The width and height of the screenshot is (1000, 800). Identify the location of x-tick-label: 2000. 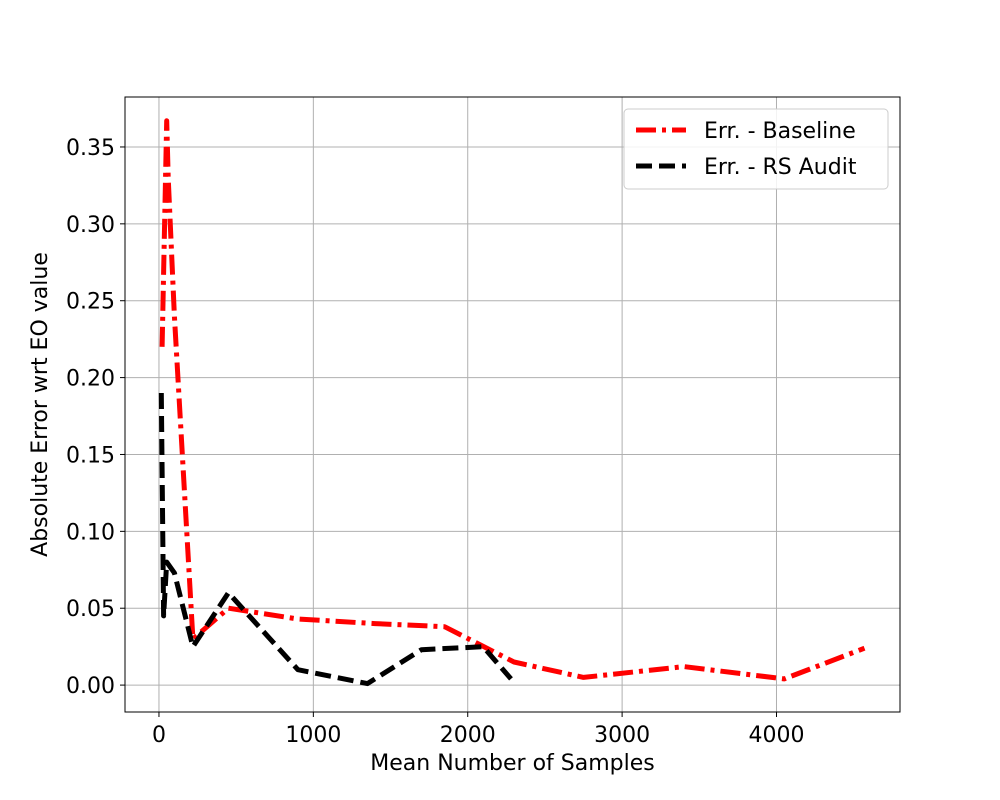
(468, 735).